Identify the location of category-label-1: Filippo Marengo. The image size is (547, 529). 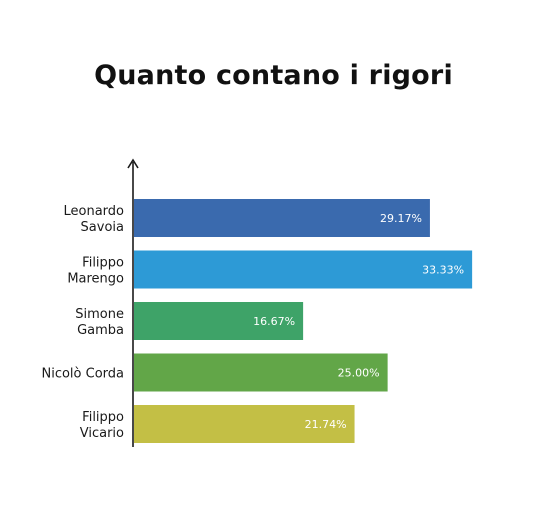
(95, 271).